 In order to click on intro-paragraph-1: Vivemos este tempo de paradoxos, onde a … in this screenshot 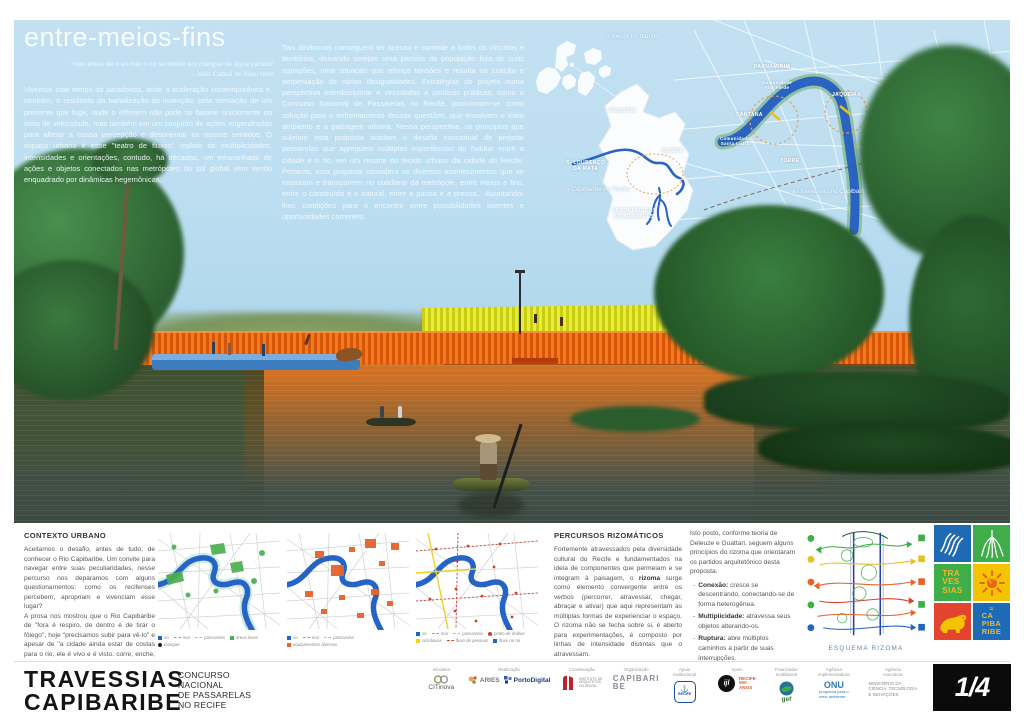, I will do `click(148, 134)`.